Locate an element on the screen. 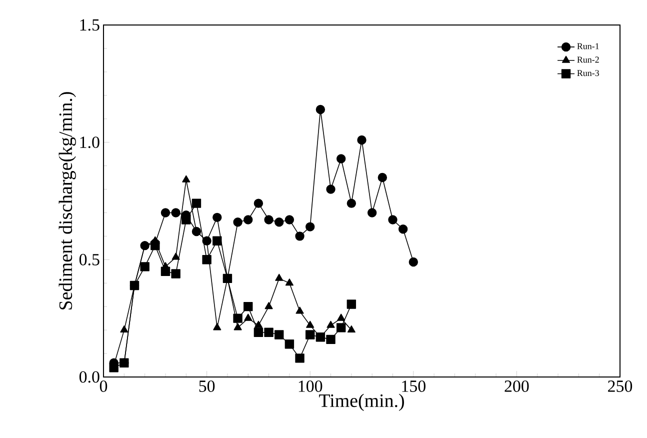 This screenshot has height=438, width=647. x-axis-title: Time(min.) is located at coordinates (361, 402).